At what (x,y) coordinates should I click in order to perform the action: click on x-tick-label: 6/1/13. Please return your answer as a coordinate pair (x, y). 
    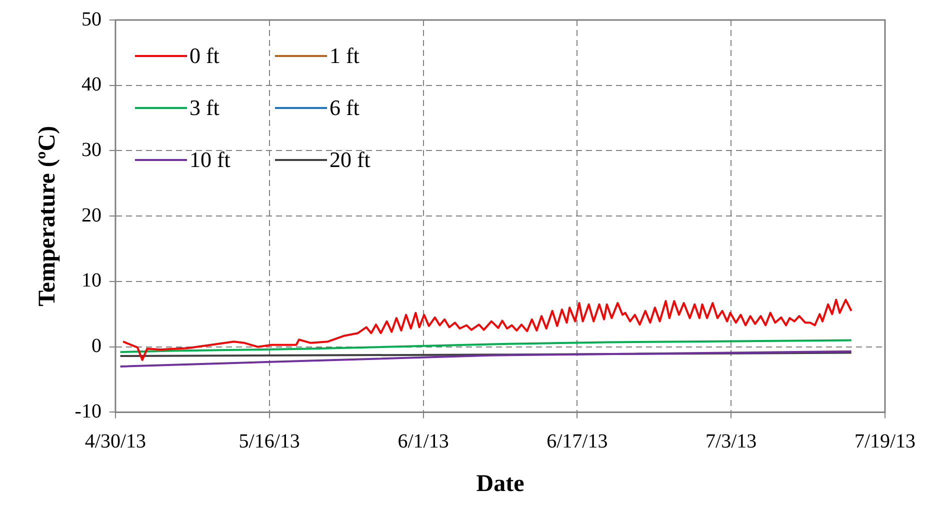
    Looking at the image, I should click on (423, 441).